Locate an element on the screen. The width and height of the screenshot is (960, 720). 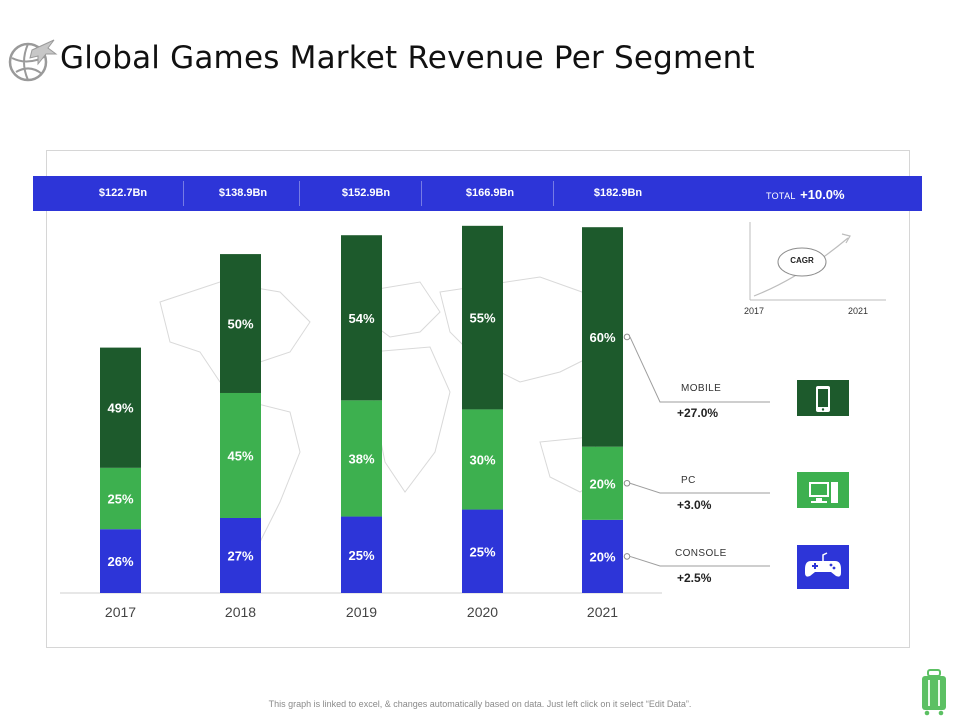
bar-label-pc-2018: 45% is located at coordinates (240, 455).